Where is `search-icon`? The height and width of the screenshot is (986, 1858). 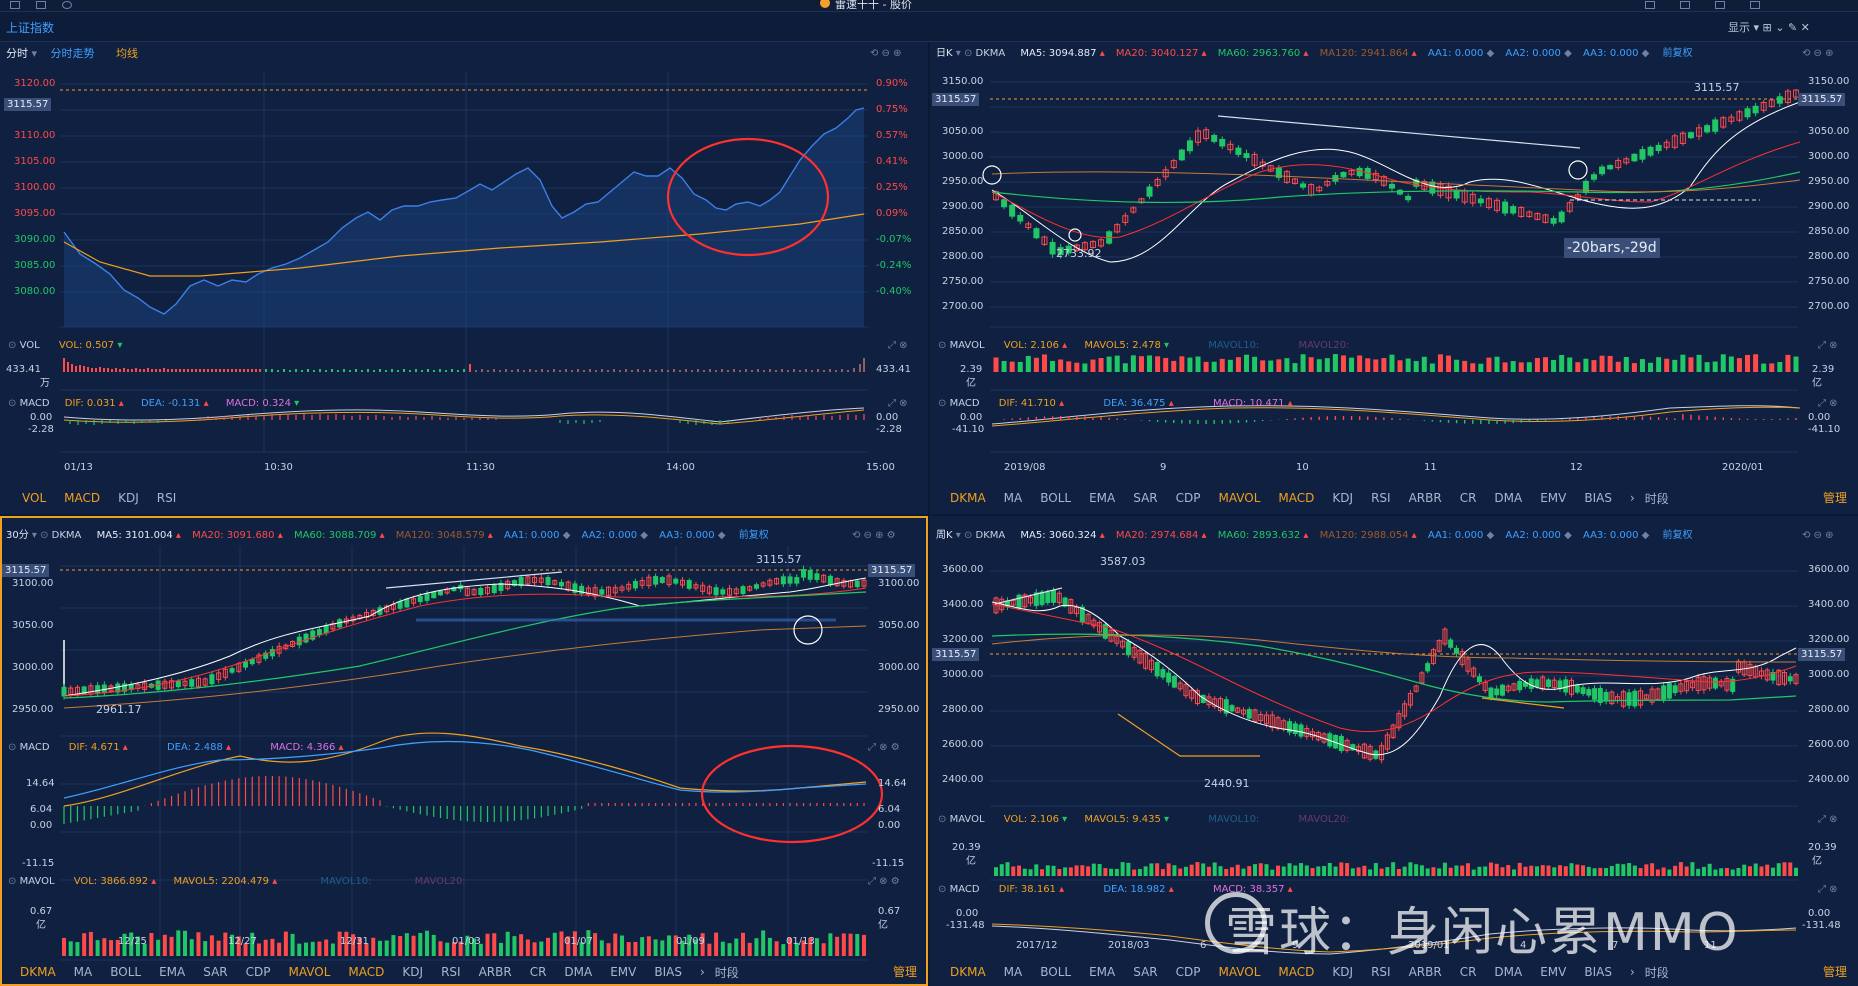
search-icon is located at coordinates (67, 5).